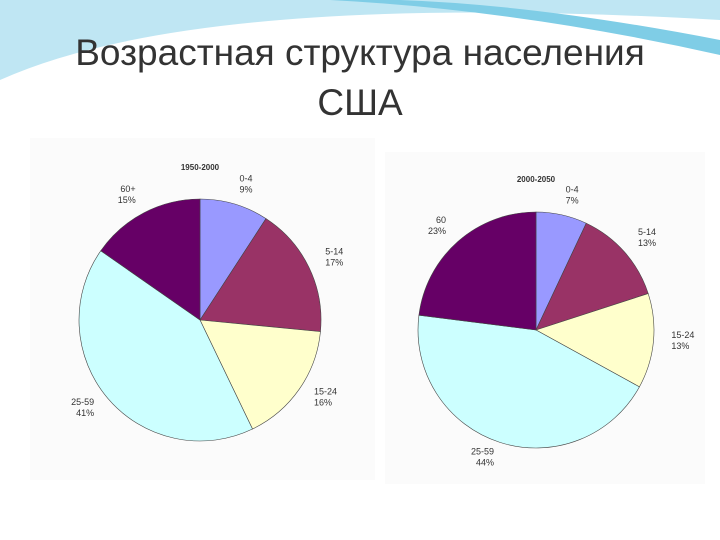 This screenshot has width=720, height=540. What do you see at coordinates (536, 179) in the screenshot?
I see `chart-title: 2000-2050` at bounding box center [536, 179].